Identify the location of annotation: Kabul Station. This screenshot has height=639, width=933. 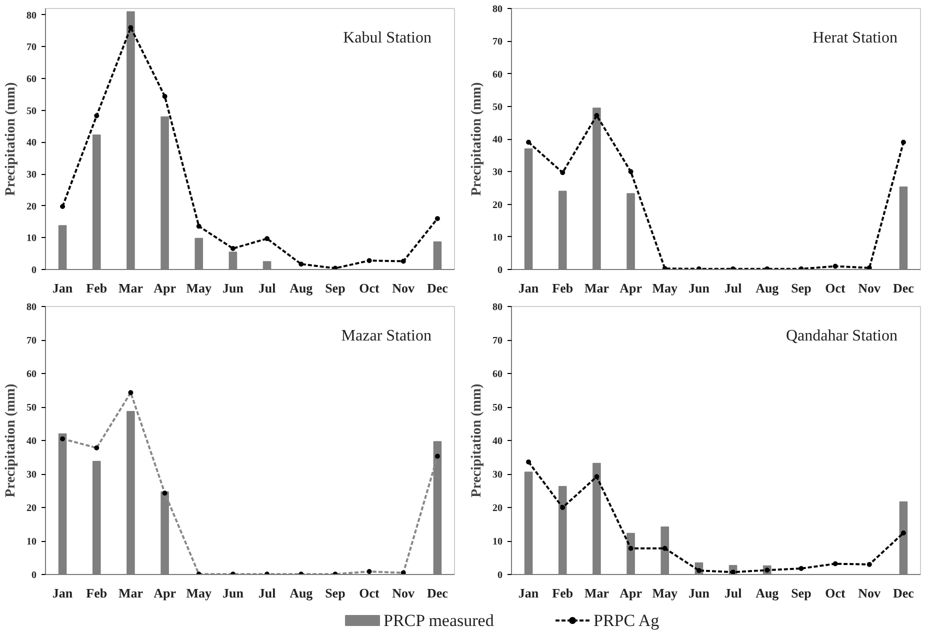
(387, 38).